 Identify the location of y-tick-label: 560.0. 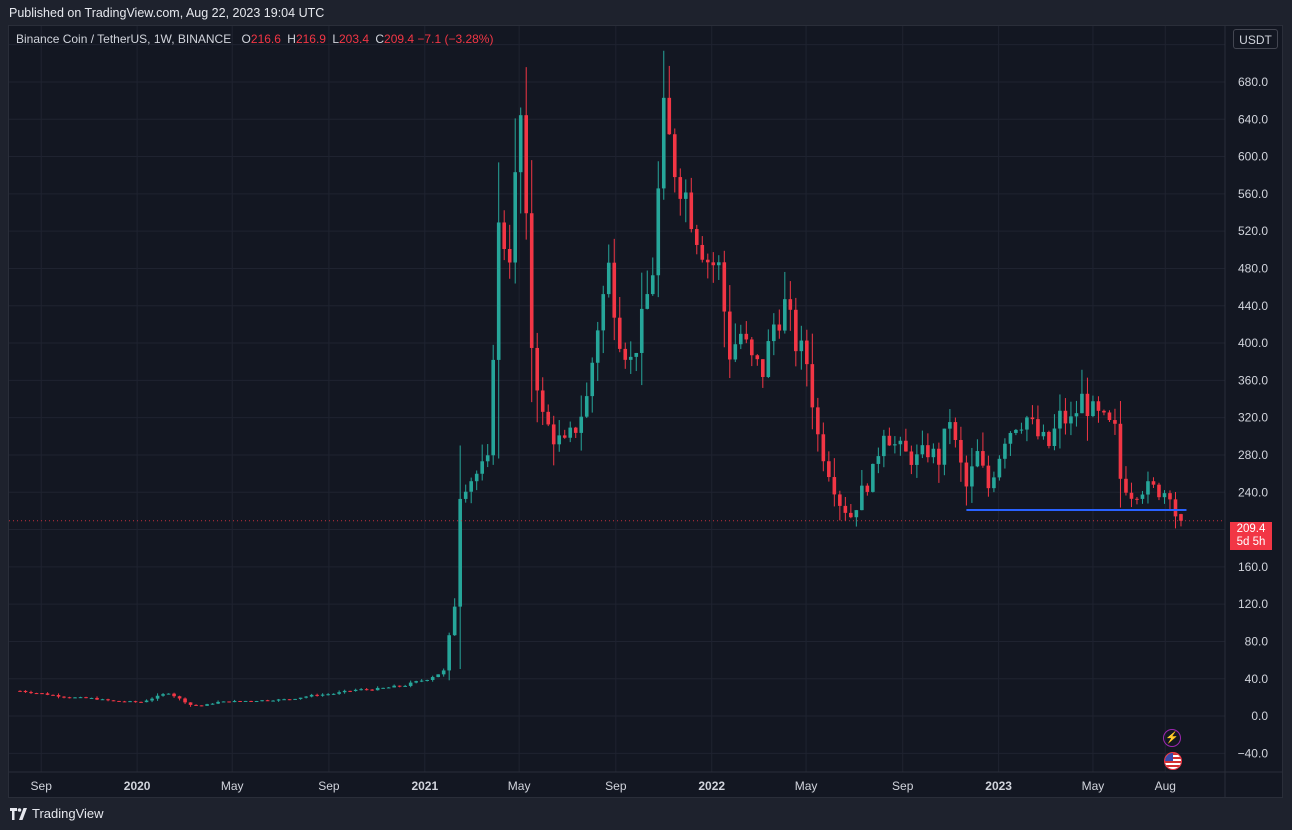
(1253, 194).